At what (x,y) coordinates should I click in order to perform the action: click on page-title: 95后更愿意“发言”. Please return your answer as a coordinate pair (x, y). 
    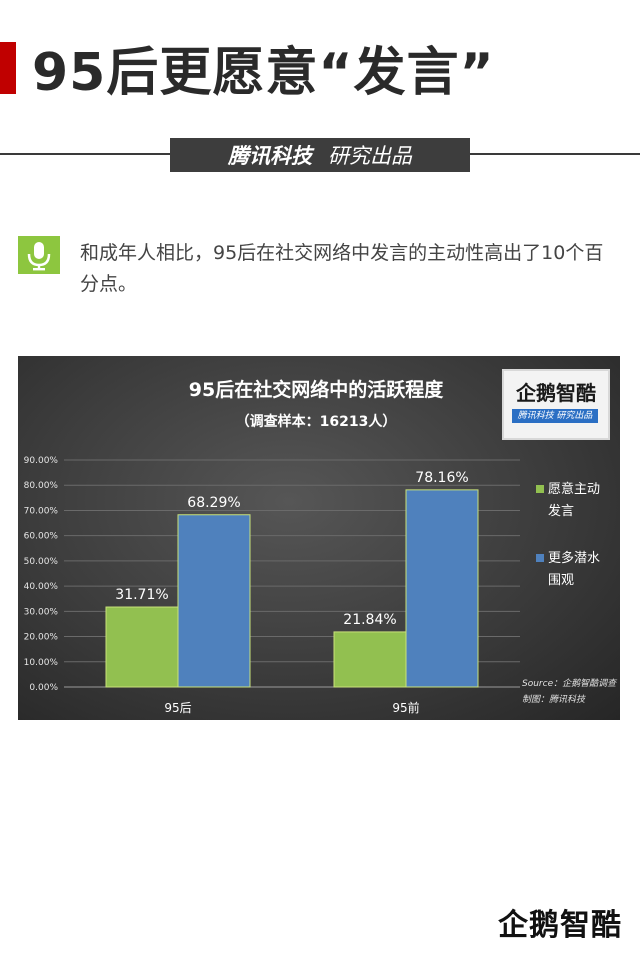
    Looking at the image, I should click on (263, 73).